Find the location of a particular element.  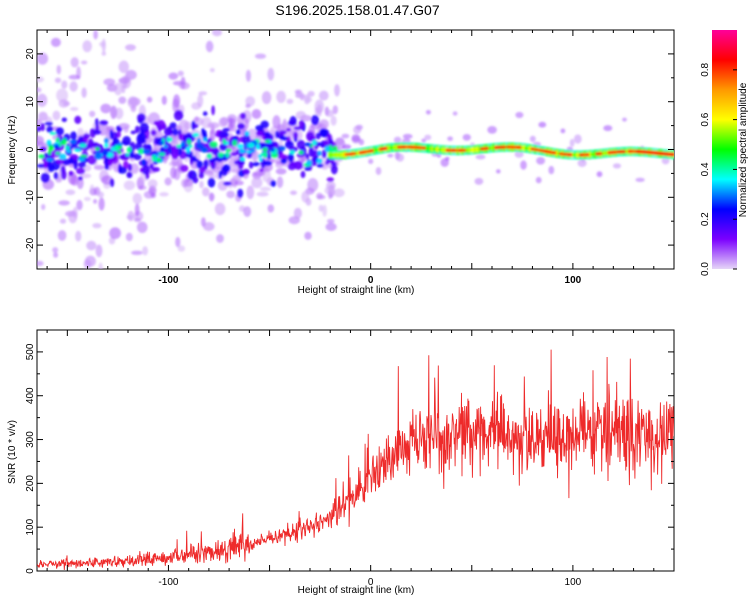

y-tick-label: 0 is located at coordinates (30, 149).